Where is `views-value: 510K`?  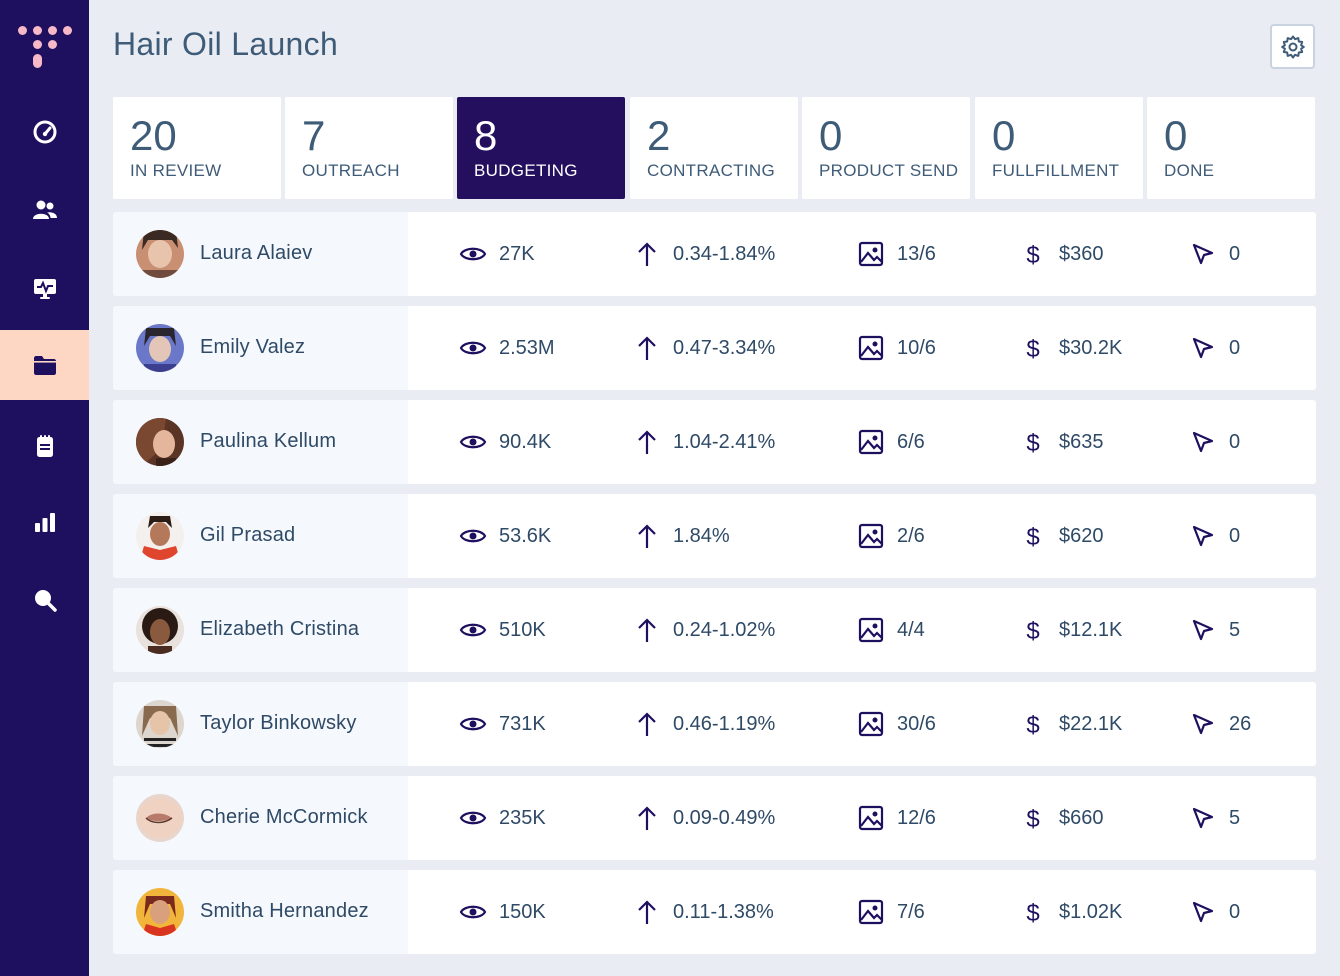
views-value: 510K is located at coordinates (522, 629).